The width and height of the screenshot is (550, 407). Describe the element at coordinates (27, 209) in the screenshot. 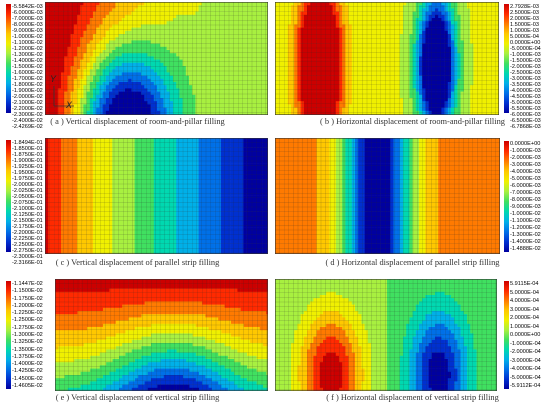

I see `legend-label: -2.1000E-01` at that location.